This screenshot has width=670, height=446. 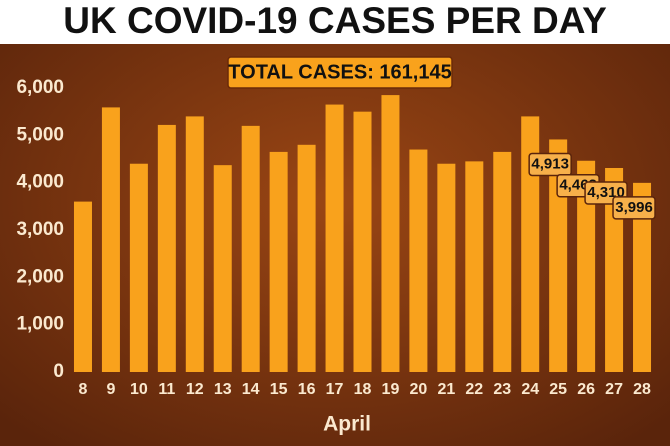 What do you see at coordinates (83, 389) in the screenshot?
I see `x-tick-label: 8` at bounding box center [83, 389].